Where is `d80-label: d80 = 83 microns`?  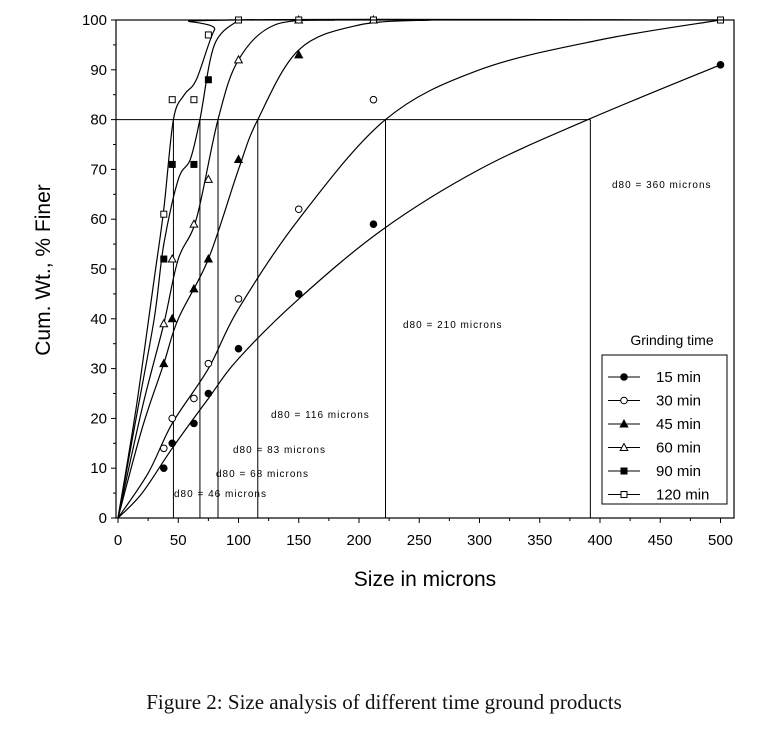 d80-label: d80 = 83 microns is located at coordinates (279, 450).